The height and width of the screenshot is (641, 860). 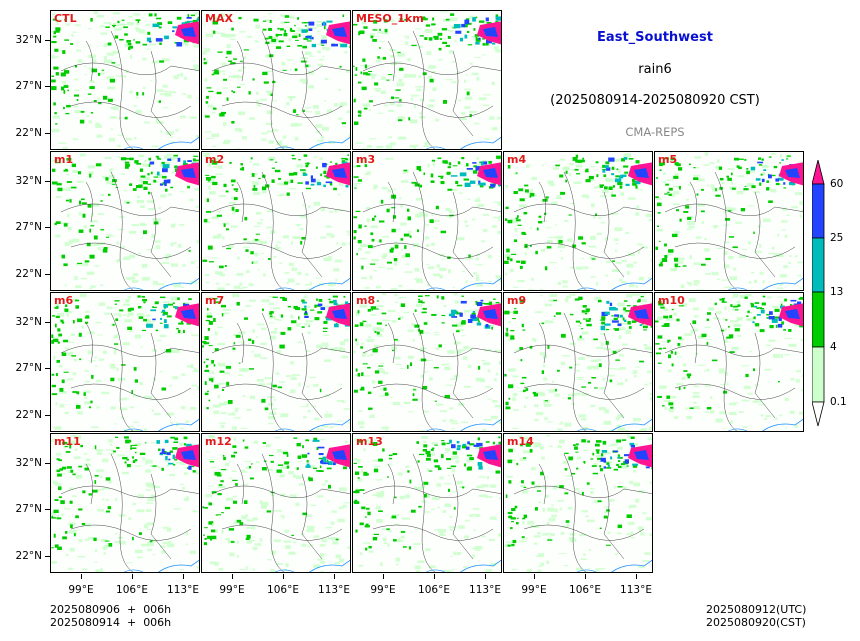 I want to click on map-panel-max: MAX, so click(x=276, y=80).